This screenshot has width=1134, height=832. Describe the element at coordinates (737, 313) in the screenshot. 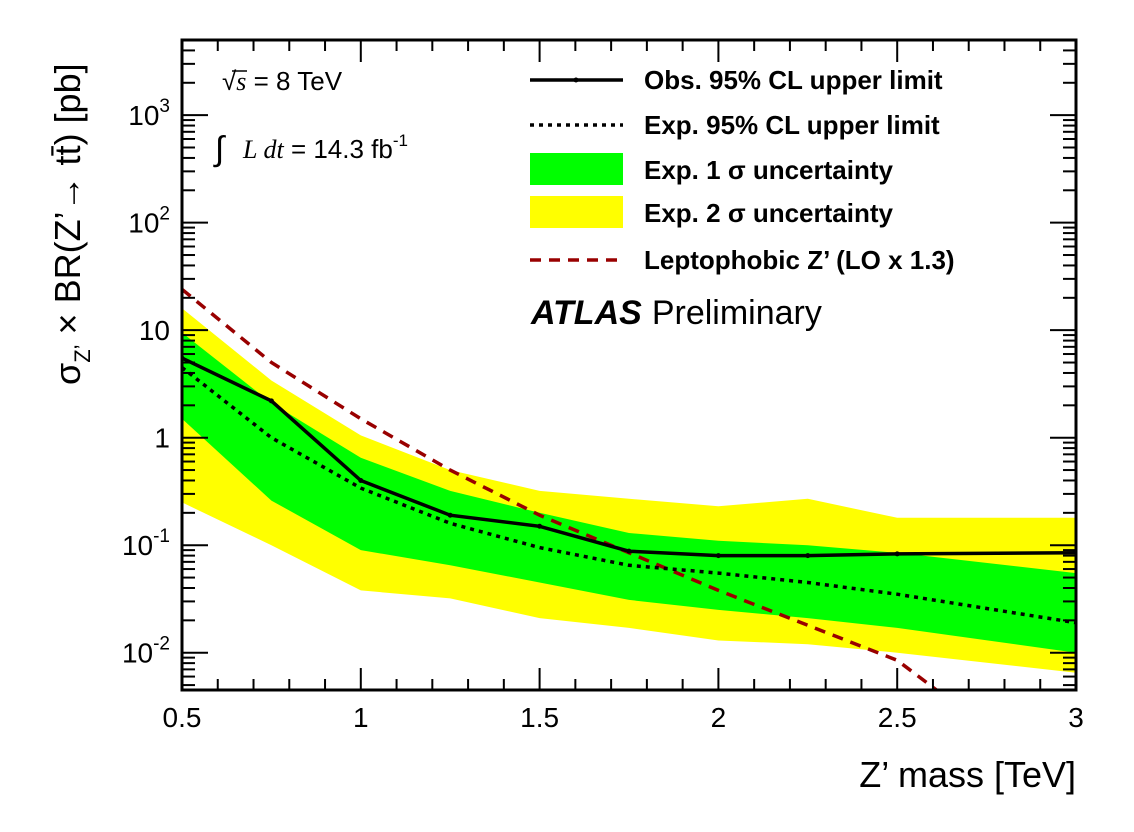

I see `atlas-status: Preliminary` at that location.